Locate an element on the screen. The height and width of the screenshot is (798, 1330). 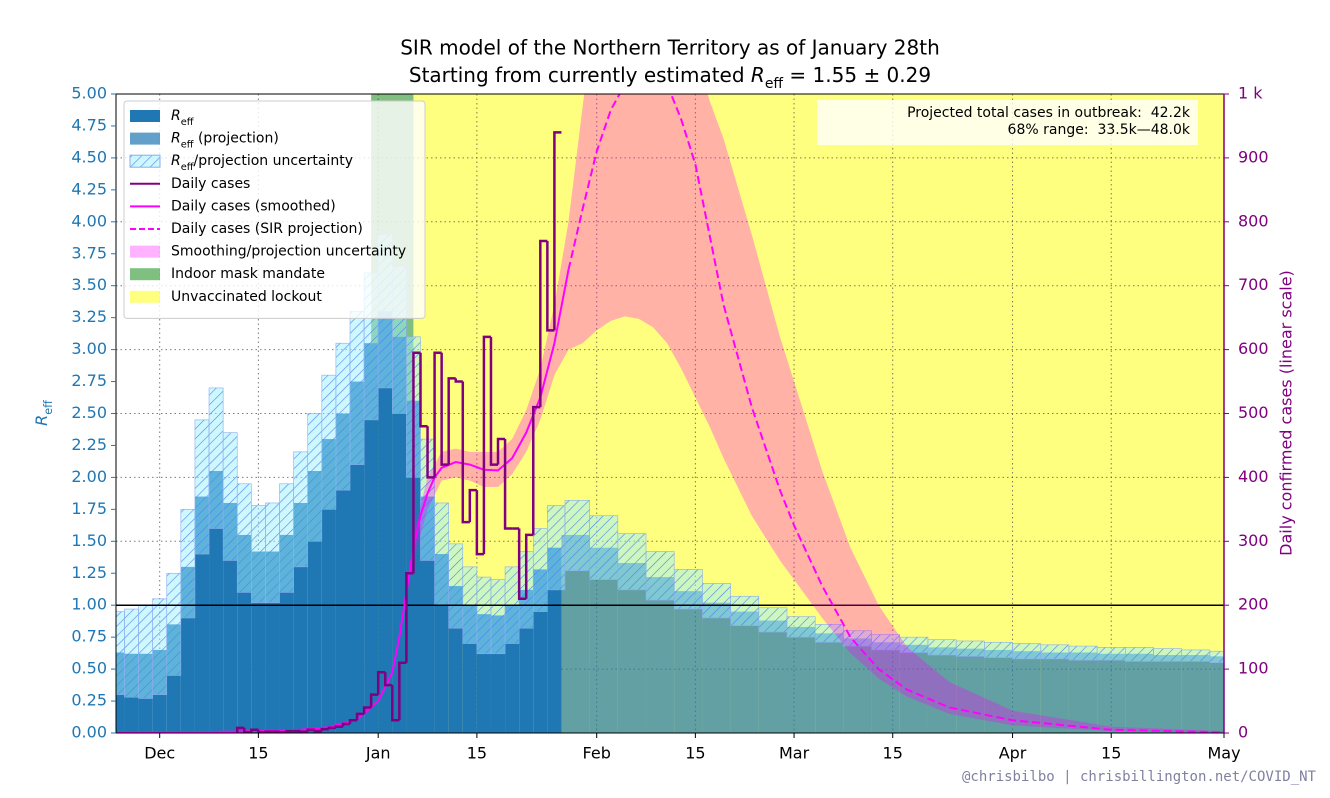
x-tick-label: Mar is located at coordinates (794, 753).